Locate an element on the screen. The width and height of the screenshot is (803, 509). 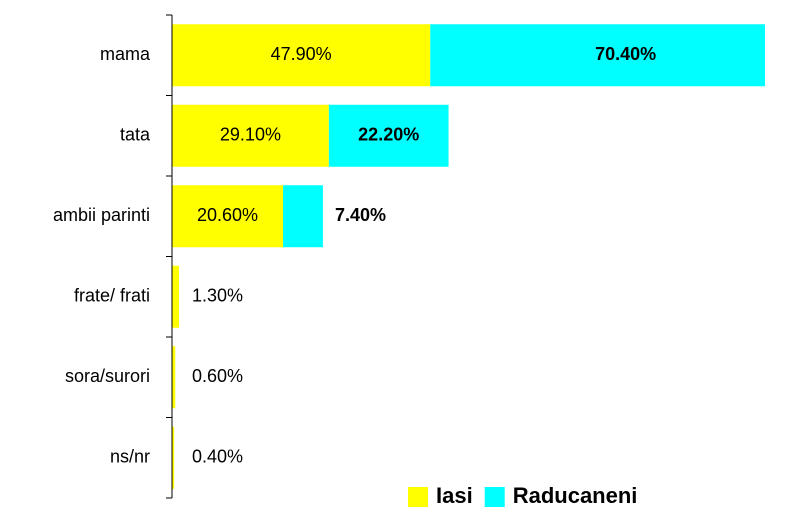
y-tick-label: tata is located at coordinates (135, 135).